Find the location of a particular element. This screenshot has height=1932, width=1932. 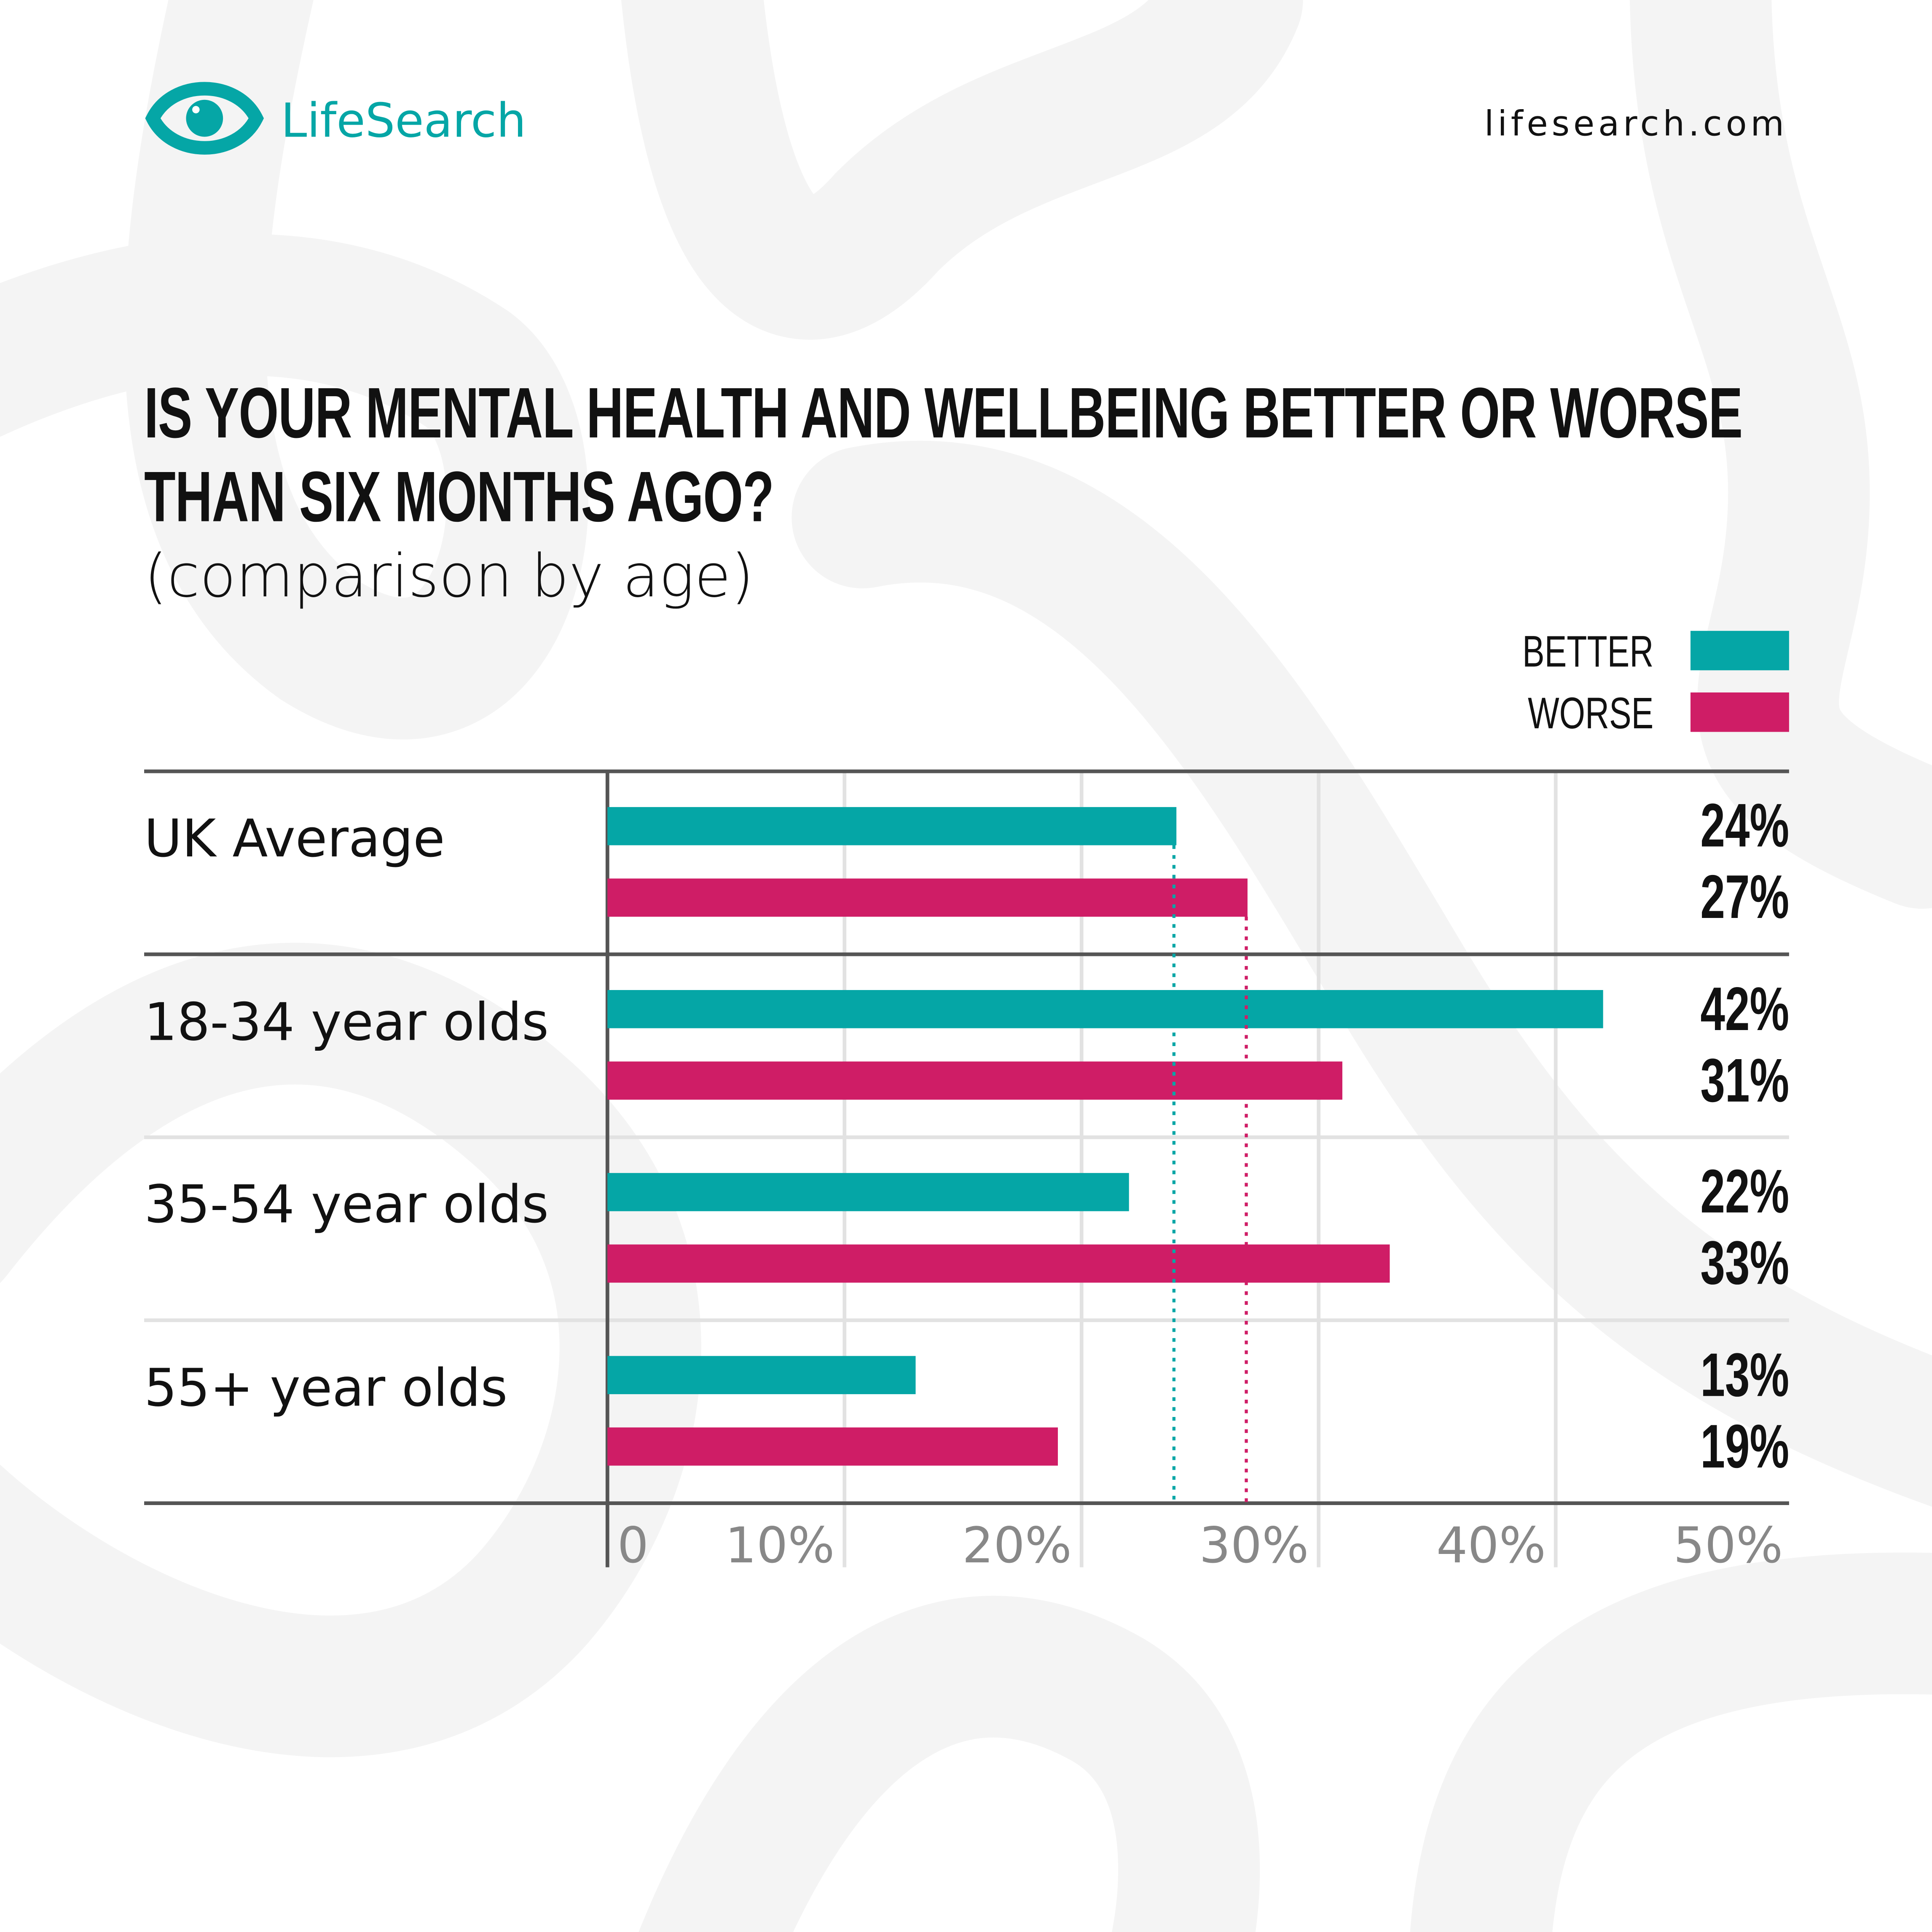

value-label-better: 42% is located at coordinates (1744, 1008).